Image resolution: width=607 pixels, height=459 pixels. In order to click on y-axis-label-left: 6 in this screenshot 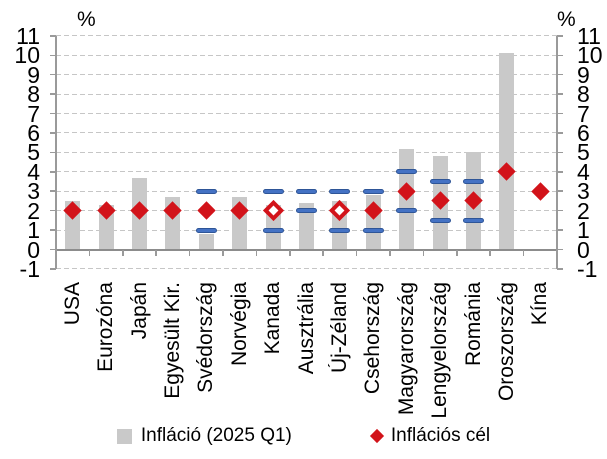, I will do `click(33, 132)`.